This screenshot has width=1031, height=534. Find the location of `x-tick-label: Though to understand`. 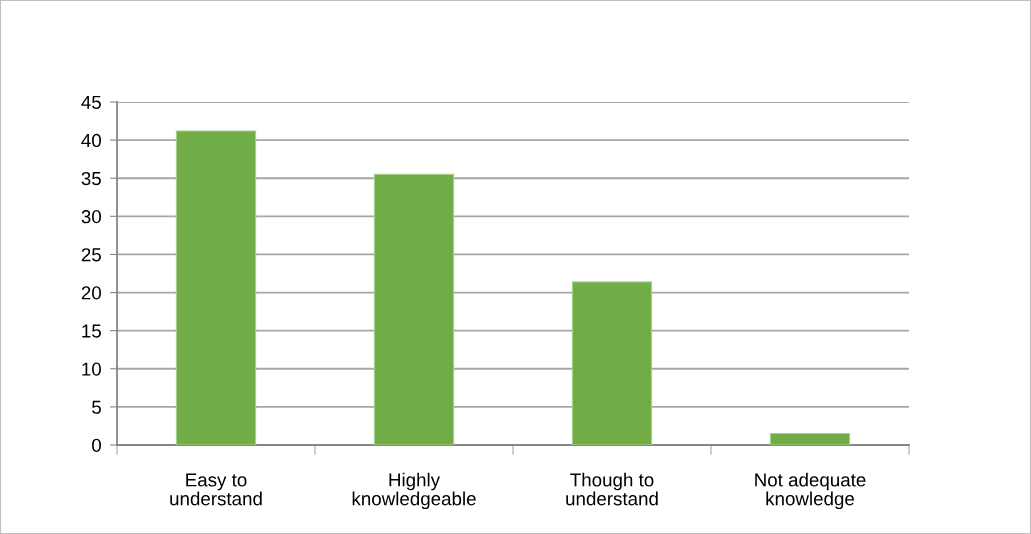

x-tick-label: Though to understand is located at coordinates (612, 489).